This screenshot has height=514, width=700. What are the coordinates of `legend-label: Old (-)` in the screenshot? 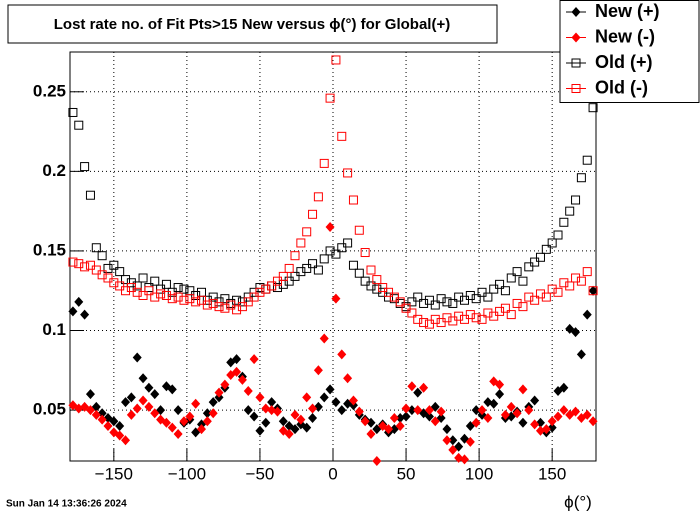 It's located at (621, 87).